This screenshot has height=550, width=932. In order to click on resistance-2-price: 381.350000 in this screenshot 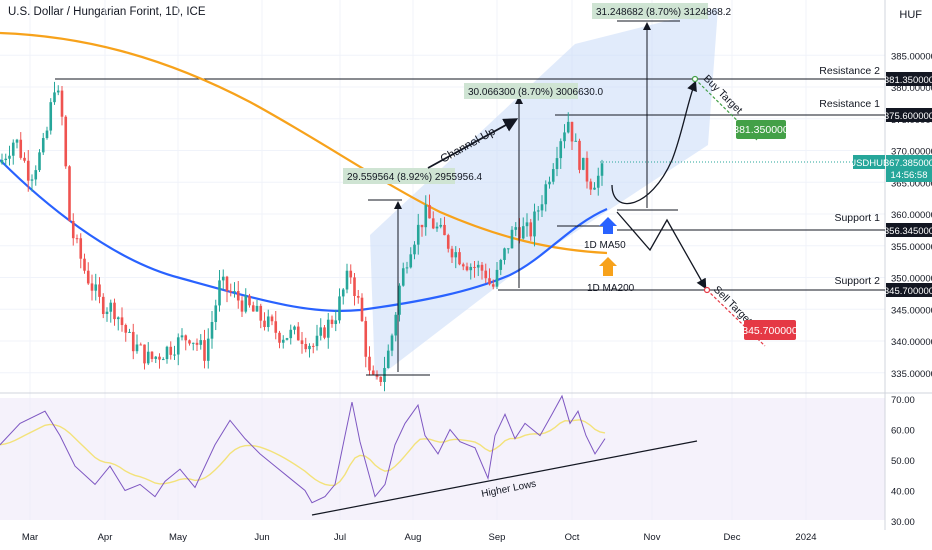, I will do `click(908, 80)`.